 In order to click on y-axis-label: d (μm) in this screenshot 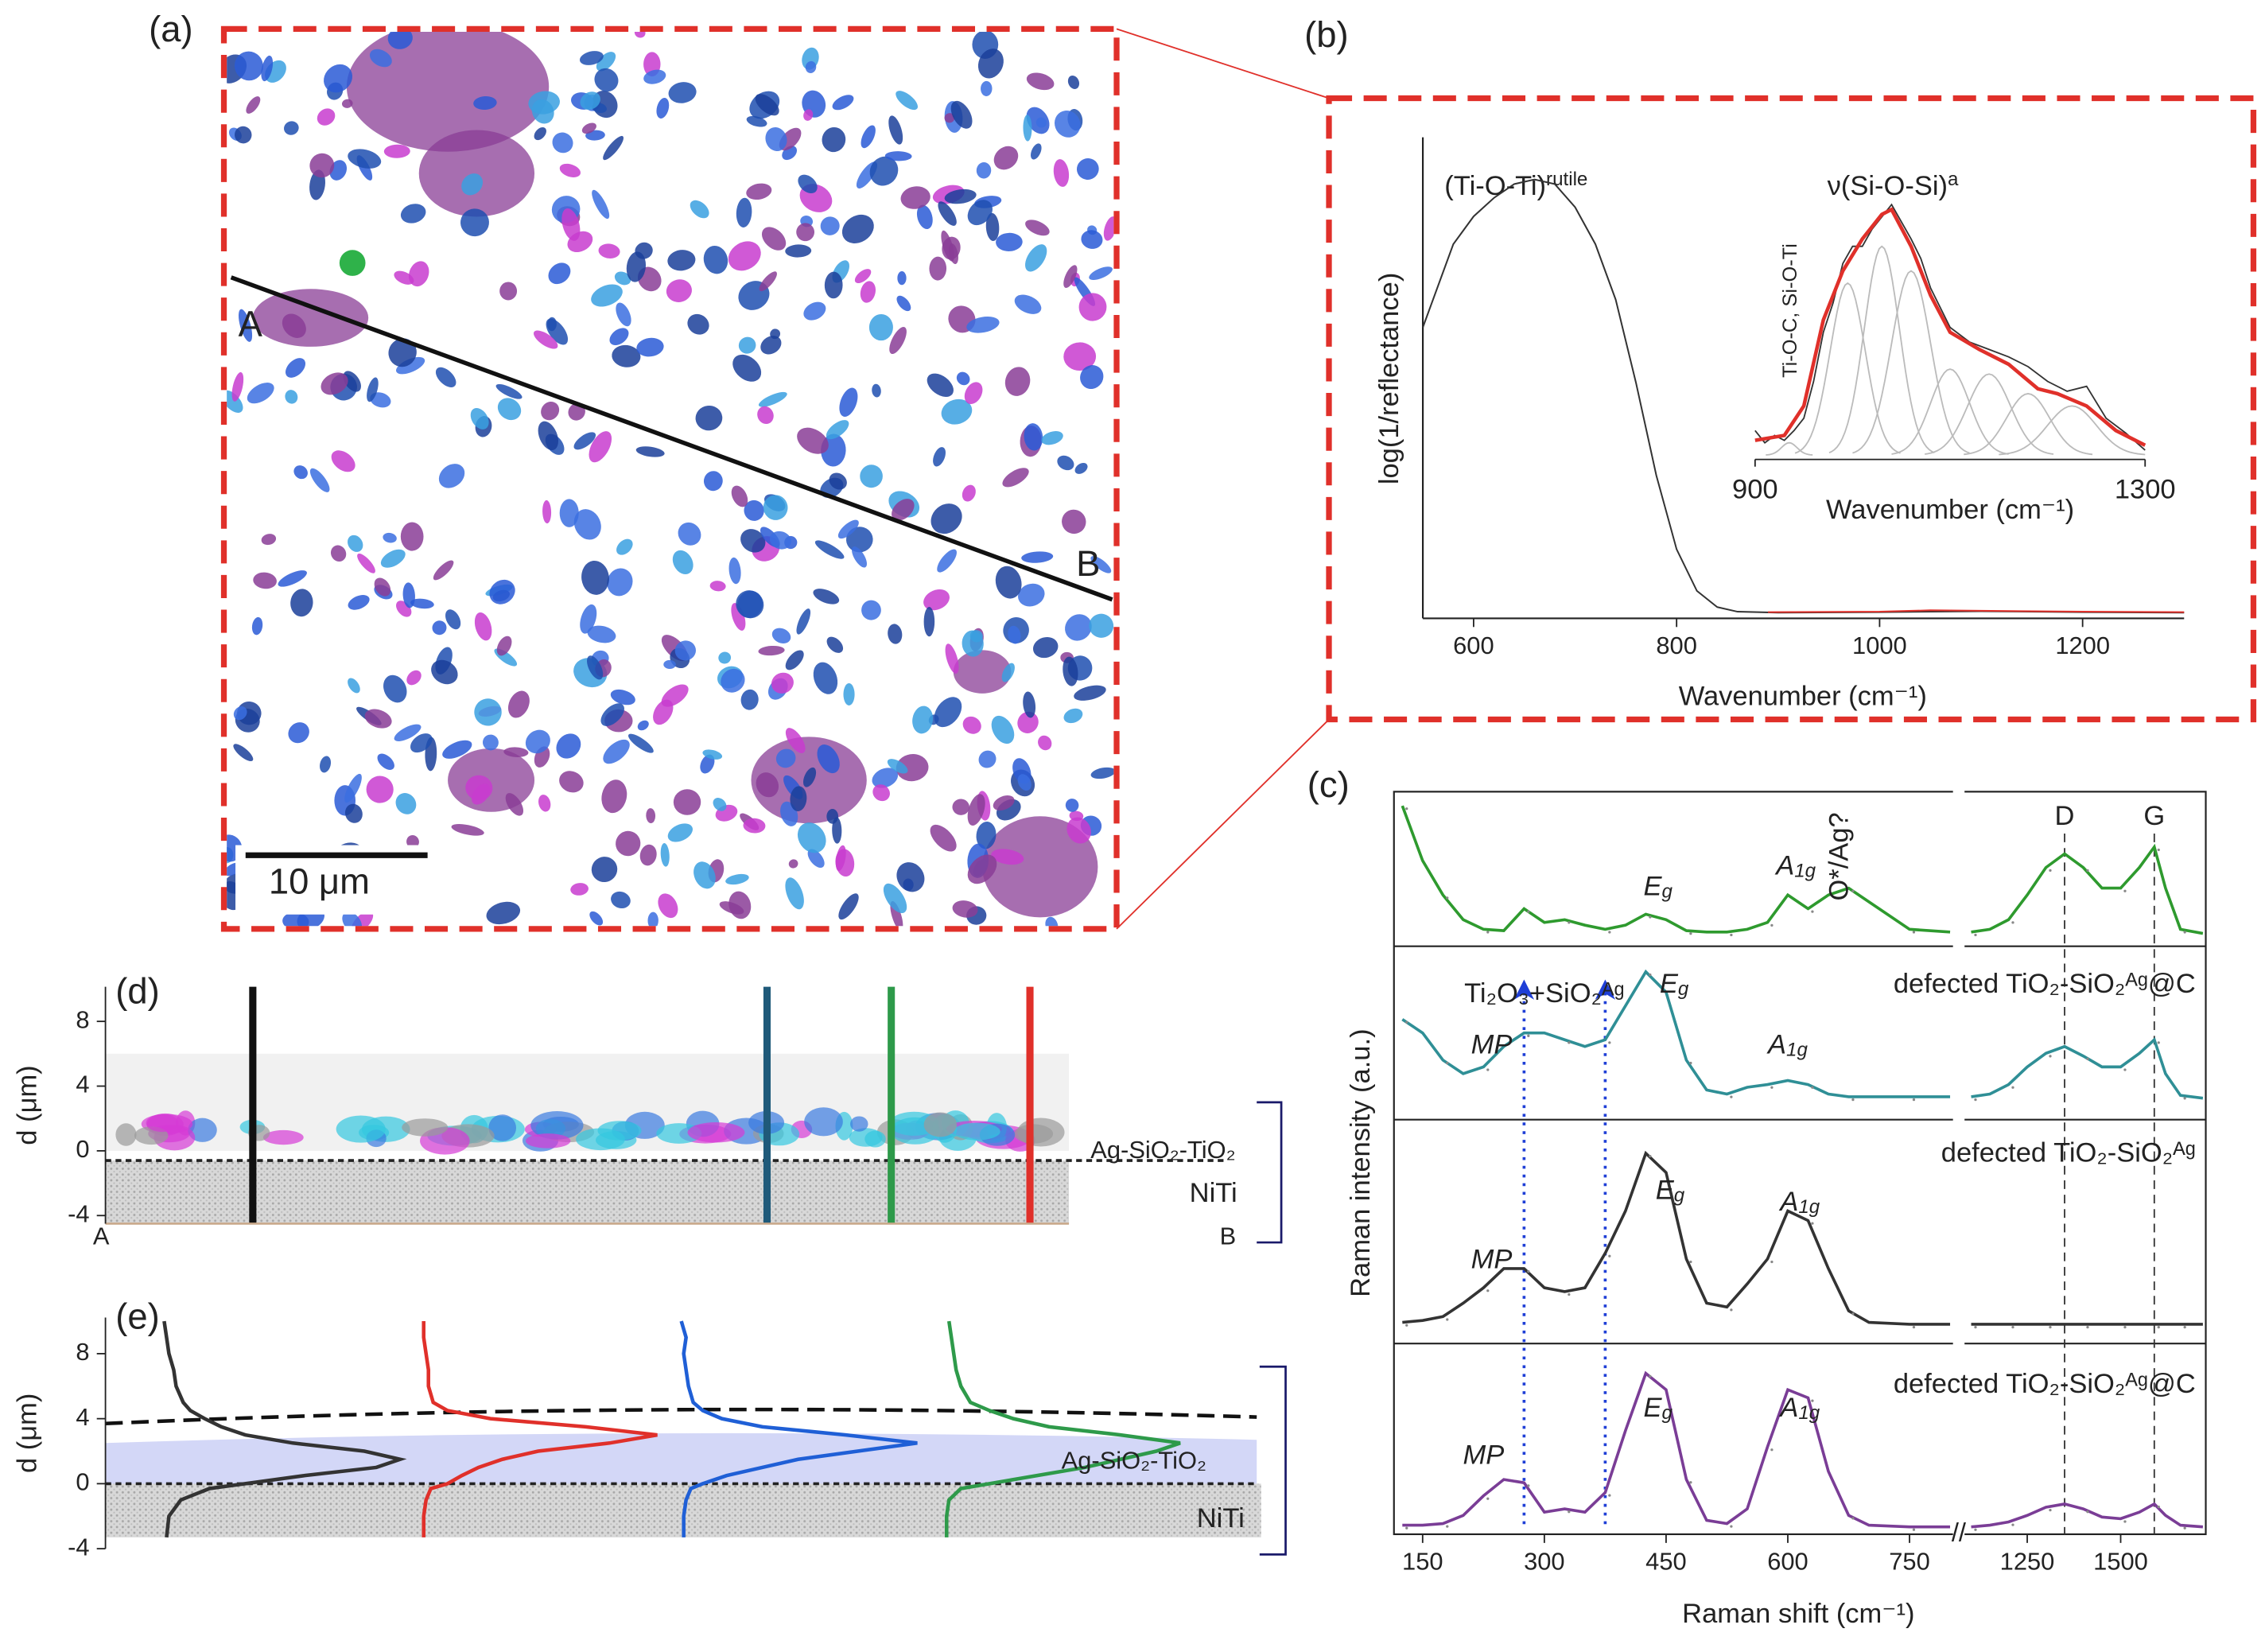, I will do `click(27, 1105)`.